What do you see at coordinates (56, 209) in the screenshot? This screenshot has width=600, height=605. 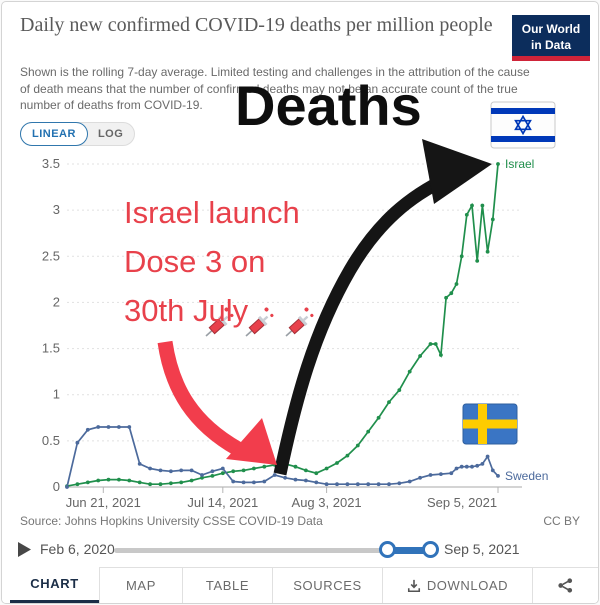 I see `svg-text: 3` at bounding box center [56, 209].